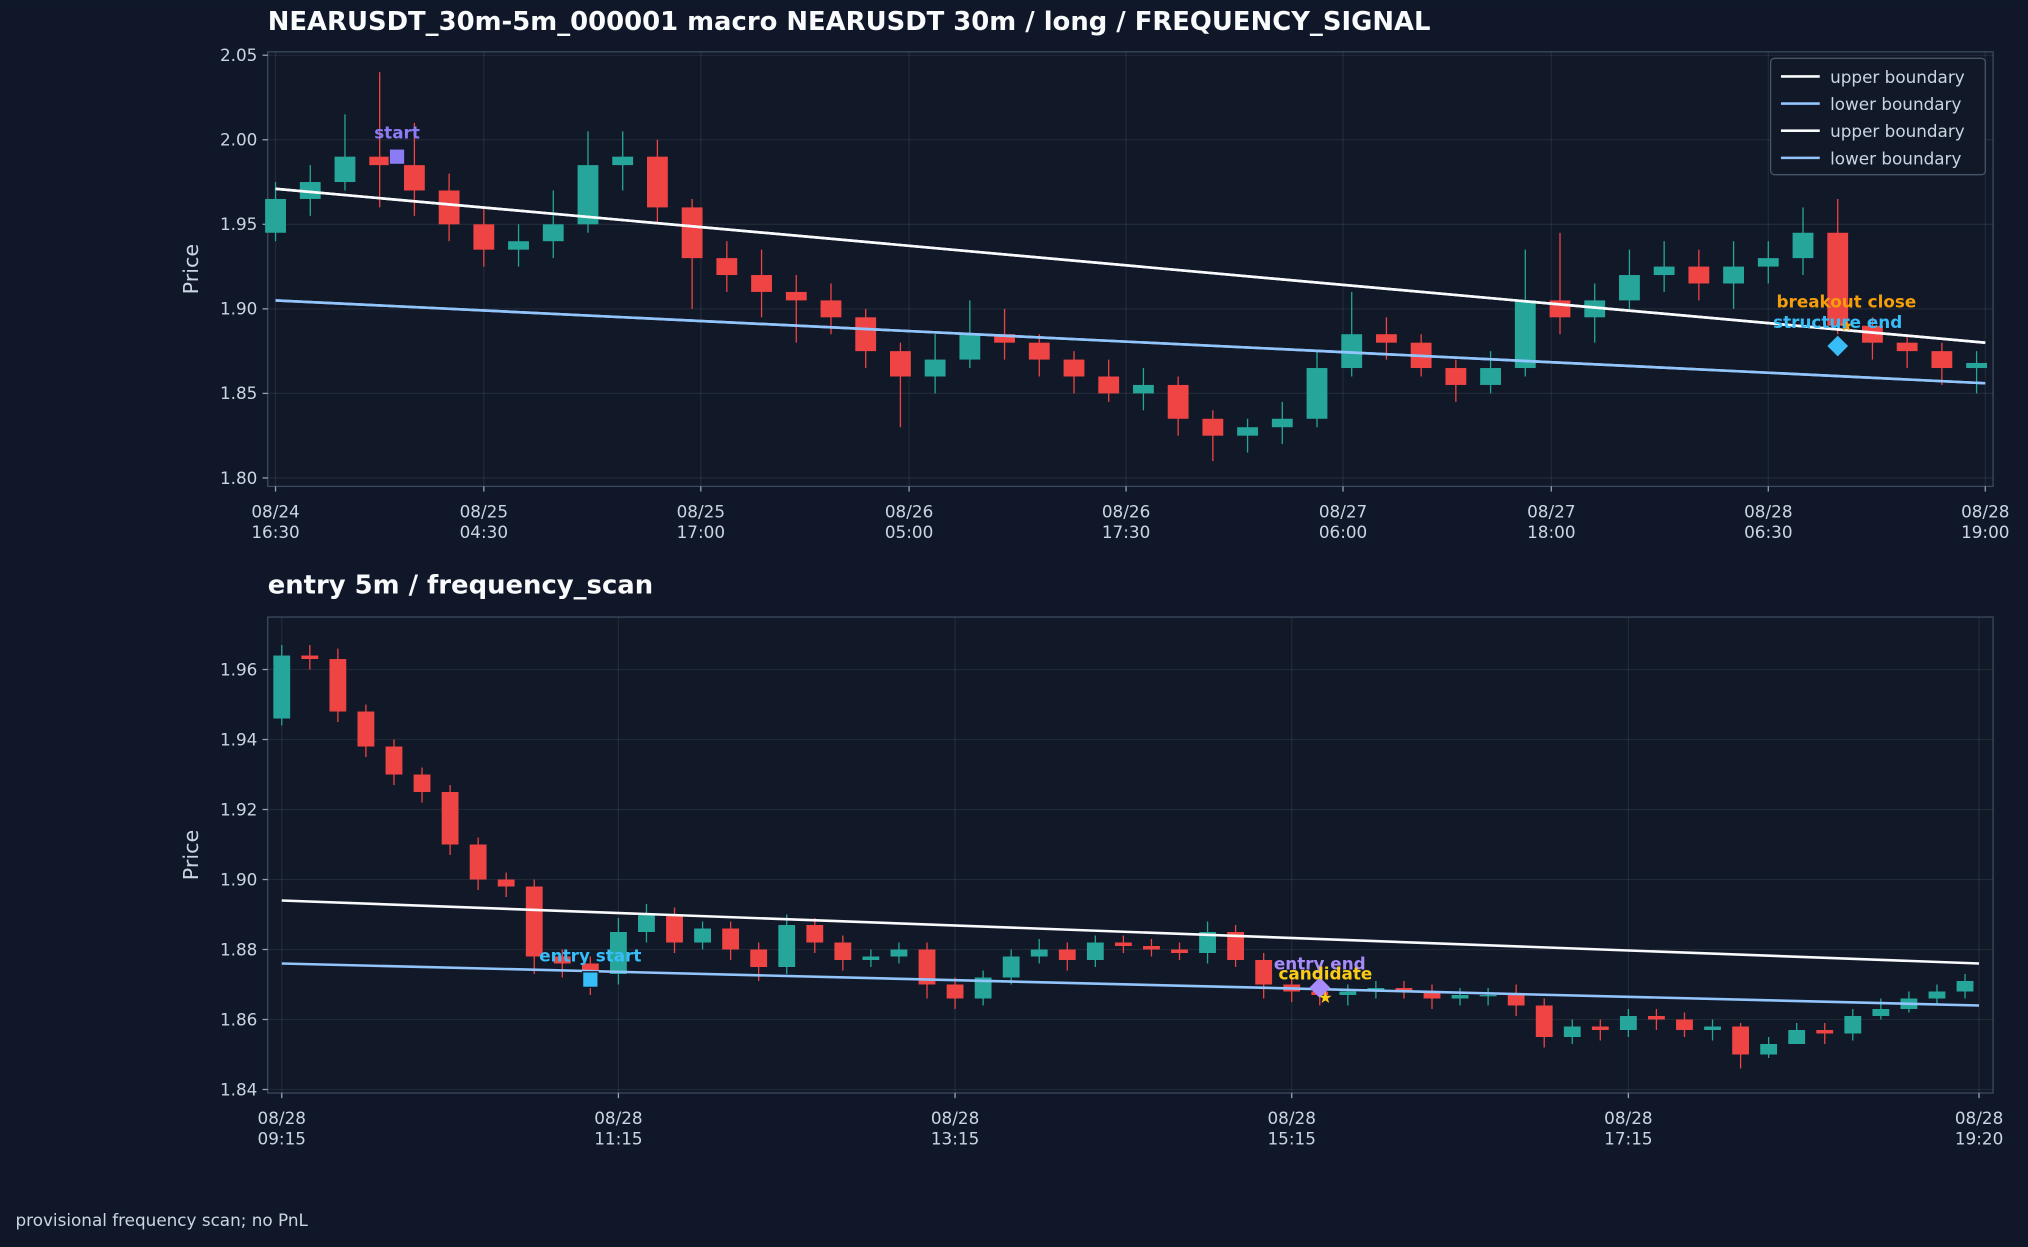 This screenshot has height=1247, width=2028. Describe the element at coordinates (238, 55) in the screenshot. I see `y-tick-label: 2.05` at that location.